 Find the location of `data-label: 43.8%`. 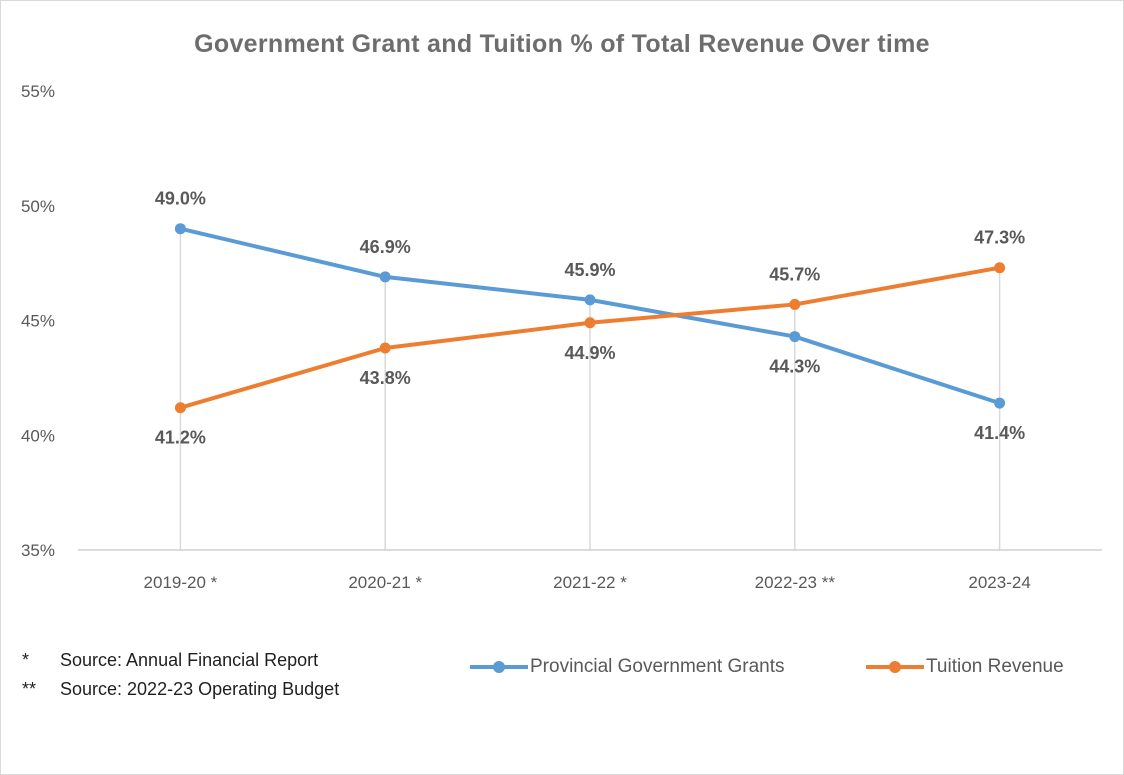

data-label: 43.8% is located at coordinates (385, 378).